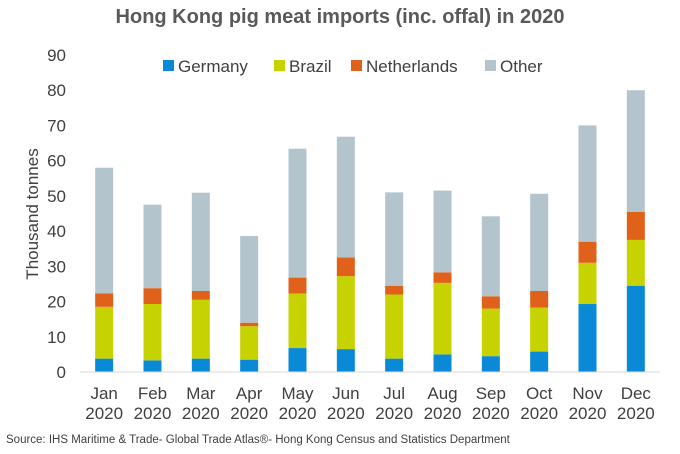  I want to click on bar-germany-nov, so click(587, 338).